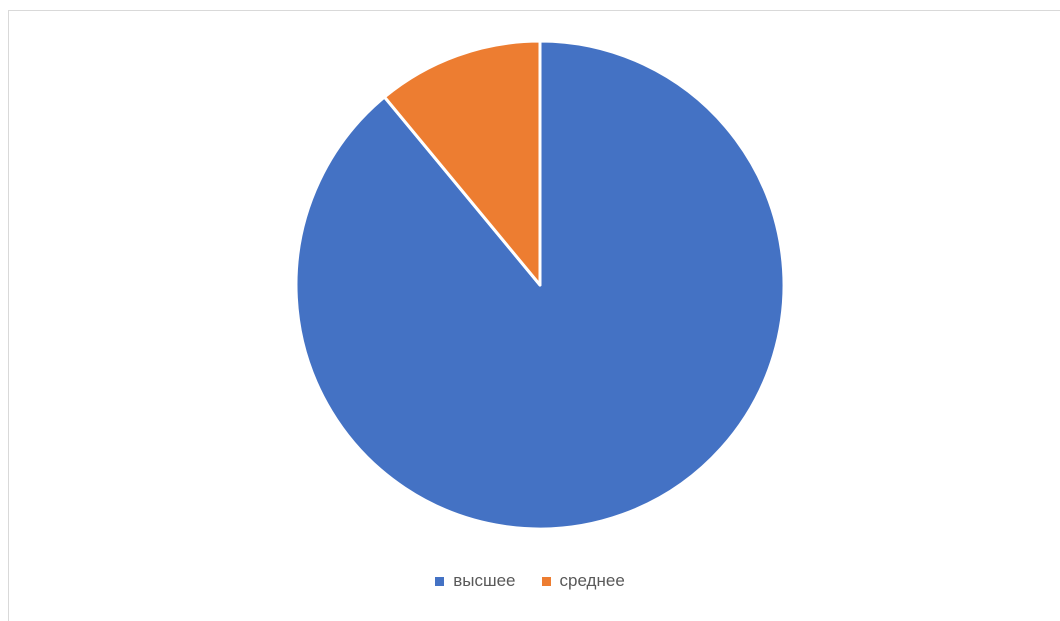  I want to click on legend-swatch-srednee, so click(546, 581).